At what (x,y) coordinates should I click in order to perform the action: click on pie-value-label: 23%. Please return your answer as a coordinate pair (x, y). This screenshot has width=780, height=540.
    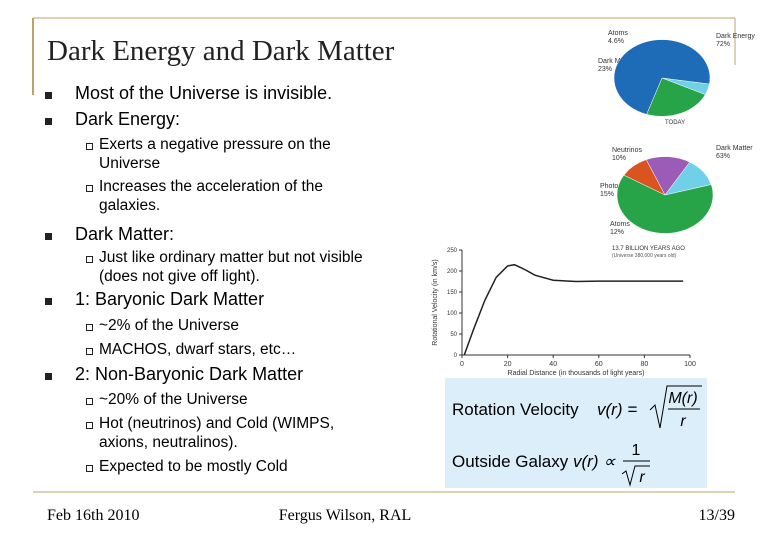
    Looking at the image, I should click on (605, 69).